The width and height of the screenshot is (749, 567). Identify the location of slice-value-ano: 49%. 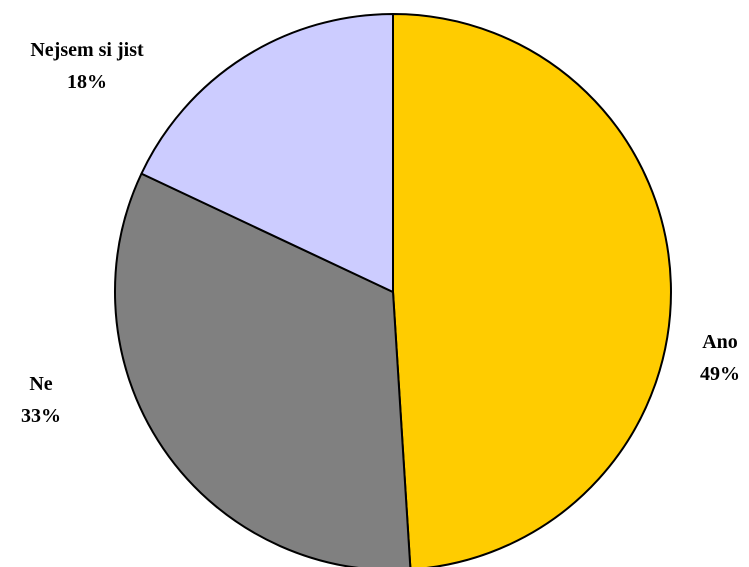
(720, 374).